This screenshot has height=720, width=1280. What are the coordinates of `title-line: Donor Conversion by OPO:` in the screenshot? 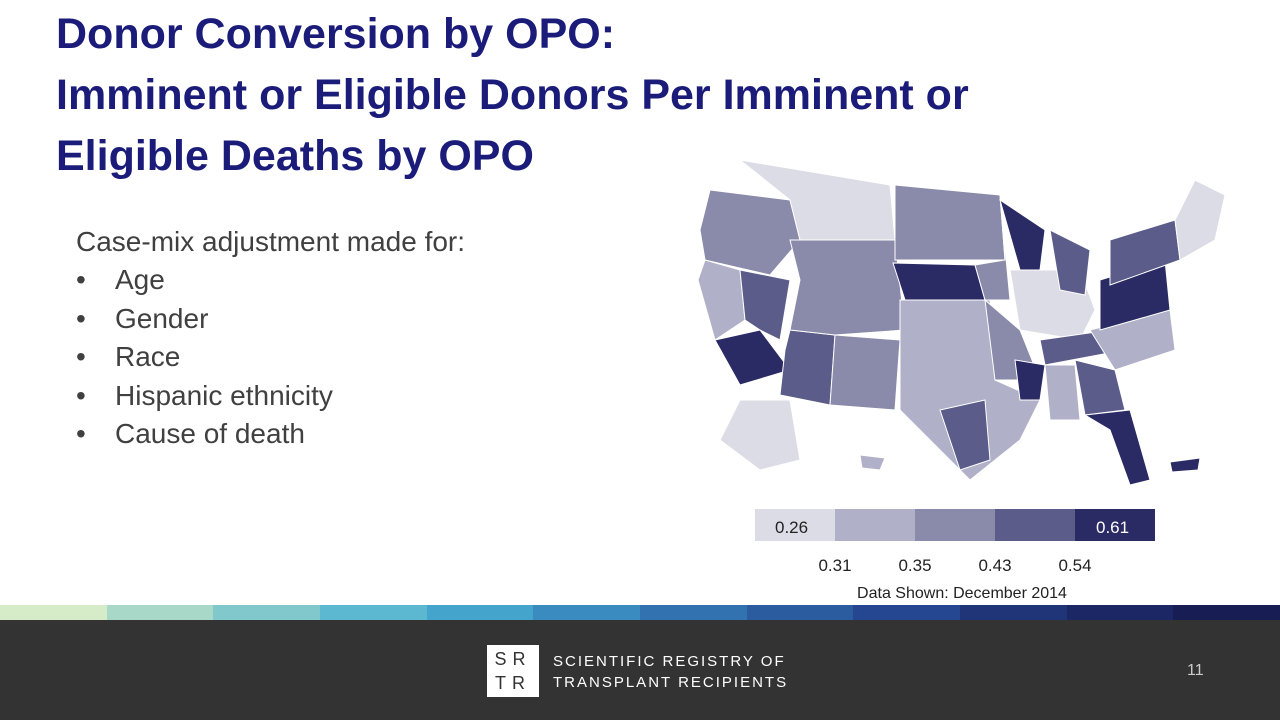 It's located at (336, 34).